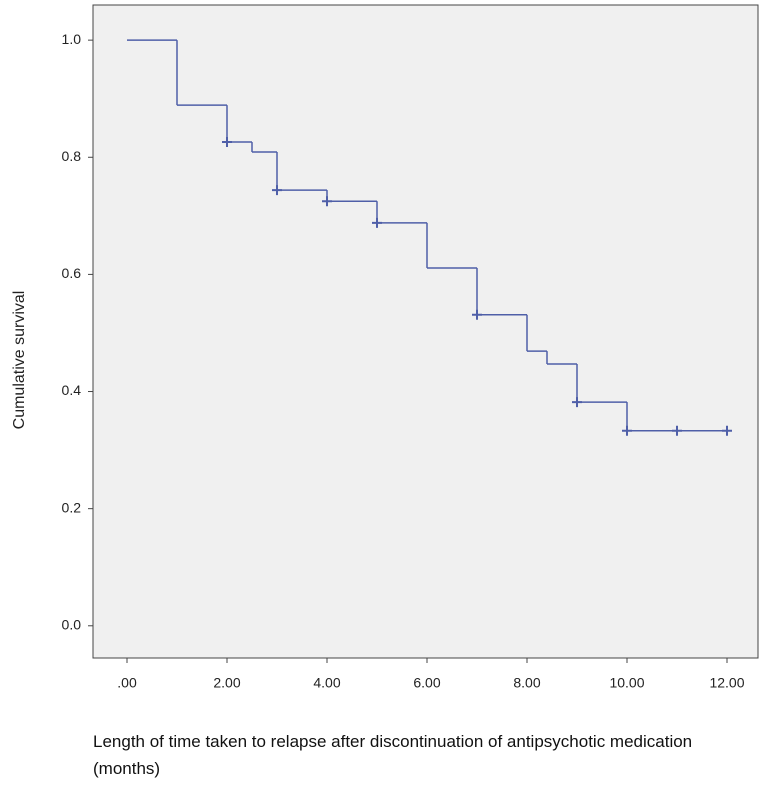 The height and width of the screenshot is (785, 761). I want to click on x-tick-label: 10.00, so click(626, 683).